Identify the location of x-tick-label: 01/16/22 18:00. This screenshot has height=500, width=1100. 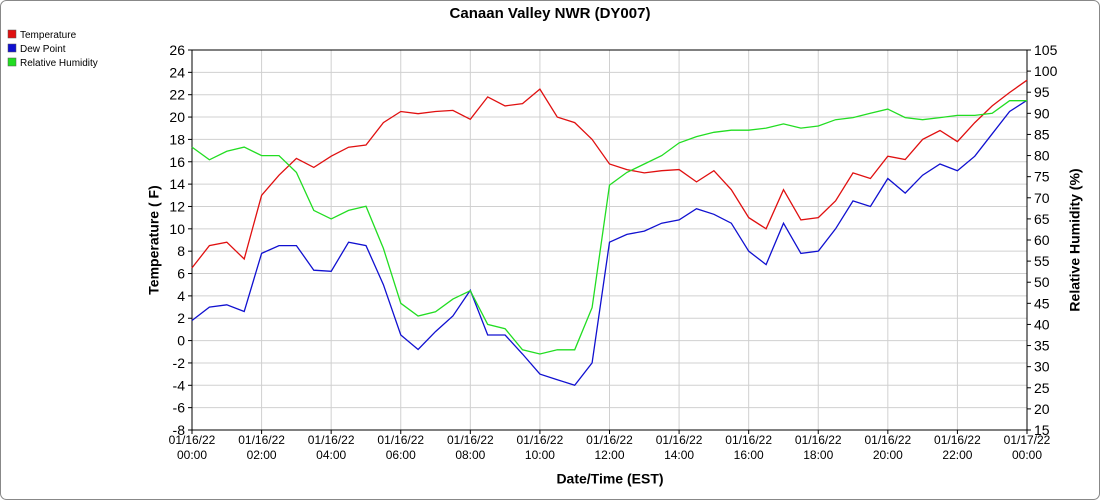
(818, 447).